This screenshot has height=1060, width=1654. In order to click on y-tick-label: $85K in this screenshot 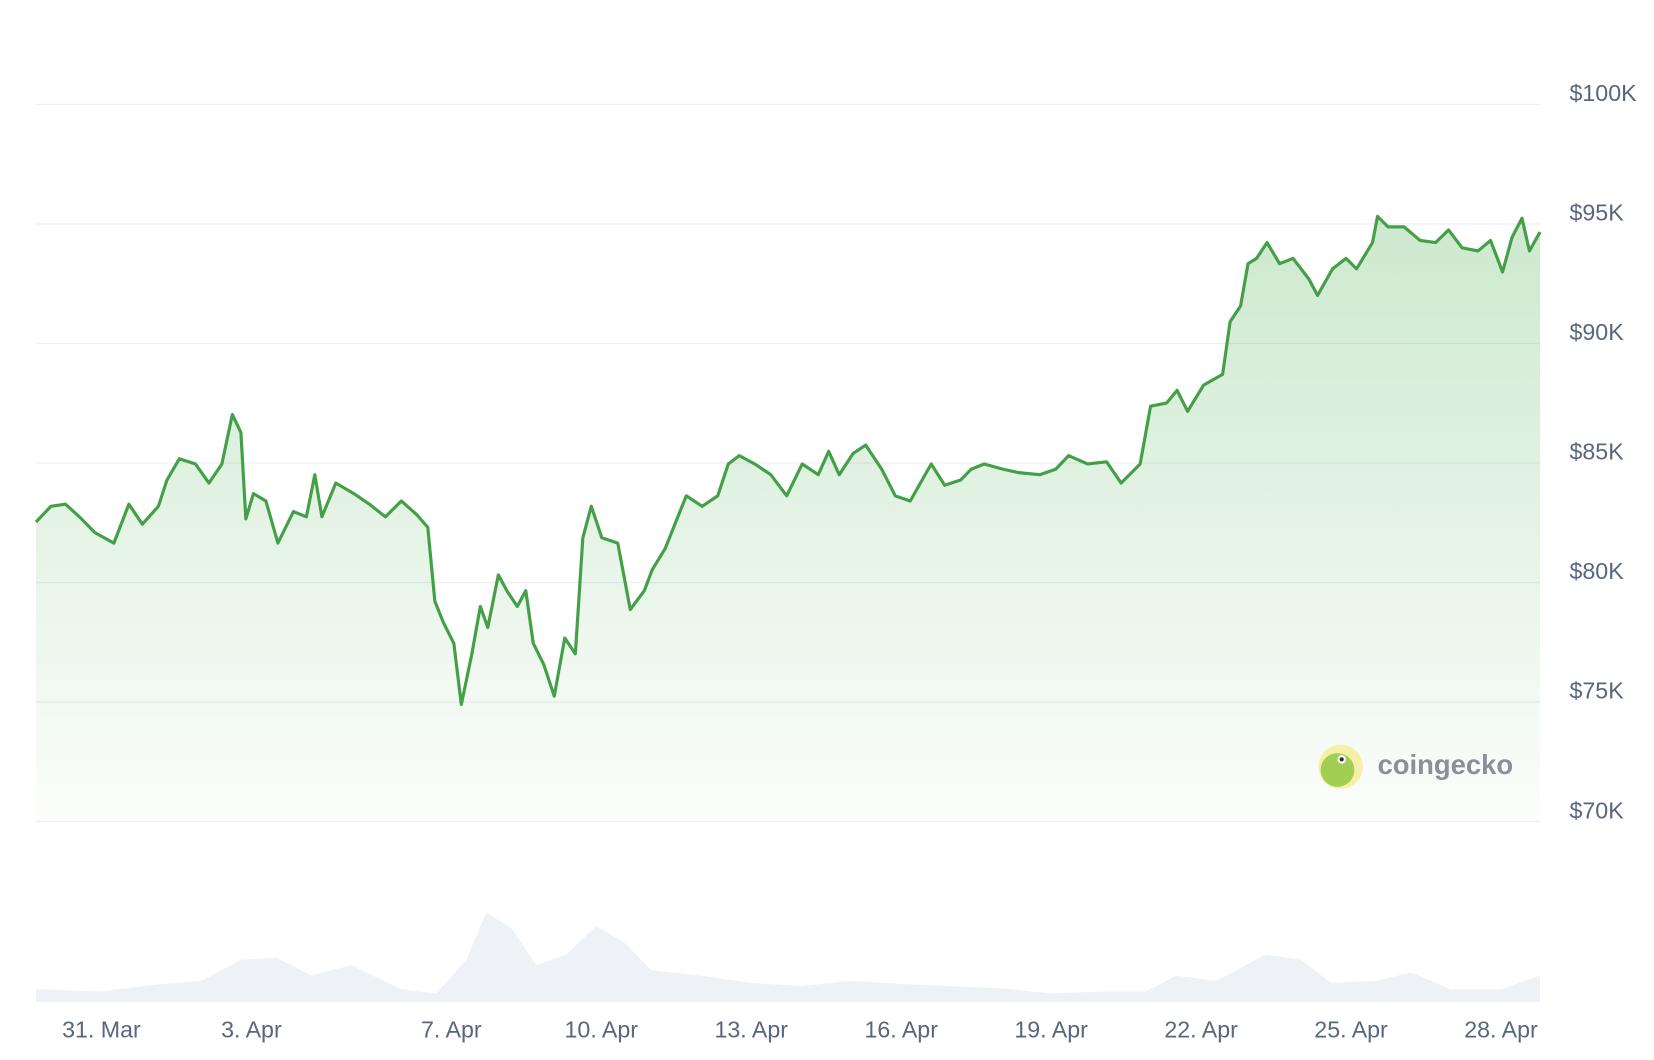, I will do `click(1597, 452)`.